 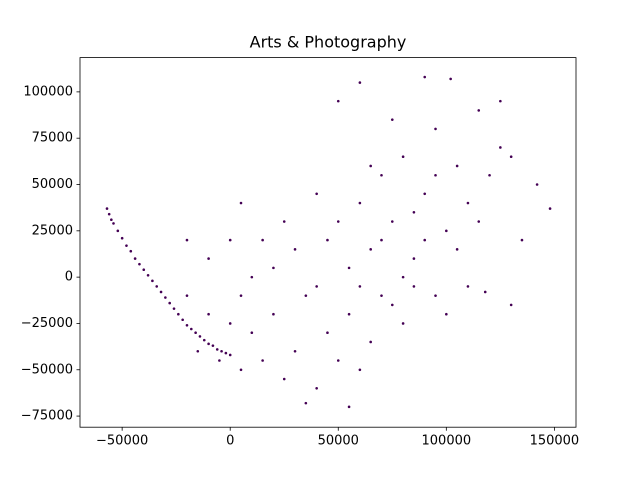 What do you see at coordinates (52, 184) in the screenshot?
I see `y-tick-label: 50000` at bounding box center [52, 184].